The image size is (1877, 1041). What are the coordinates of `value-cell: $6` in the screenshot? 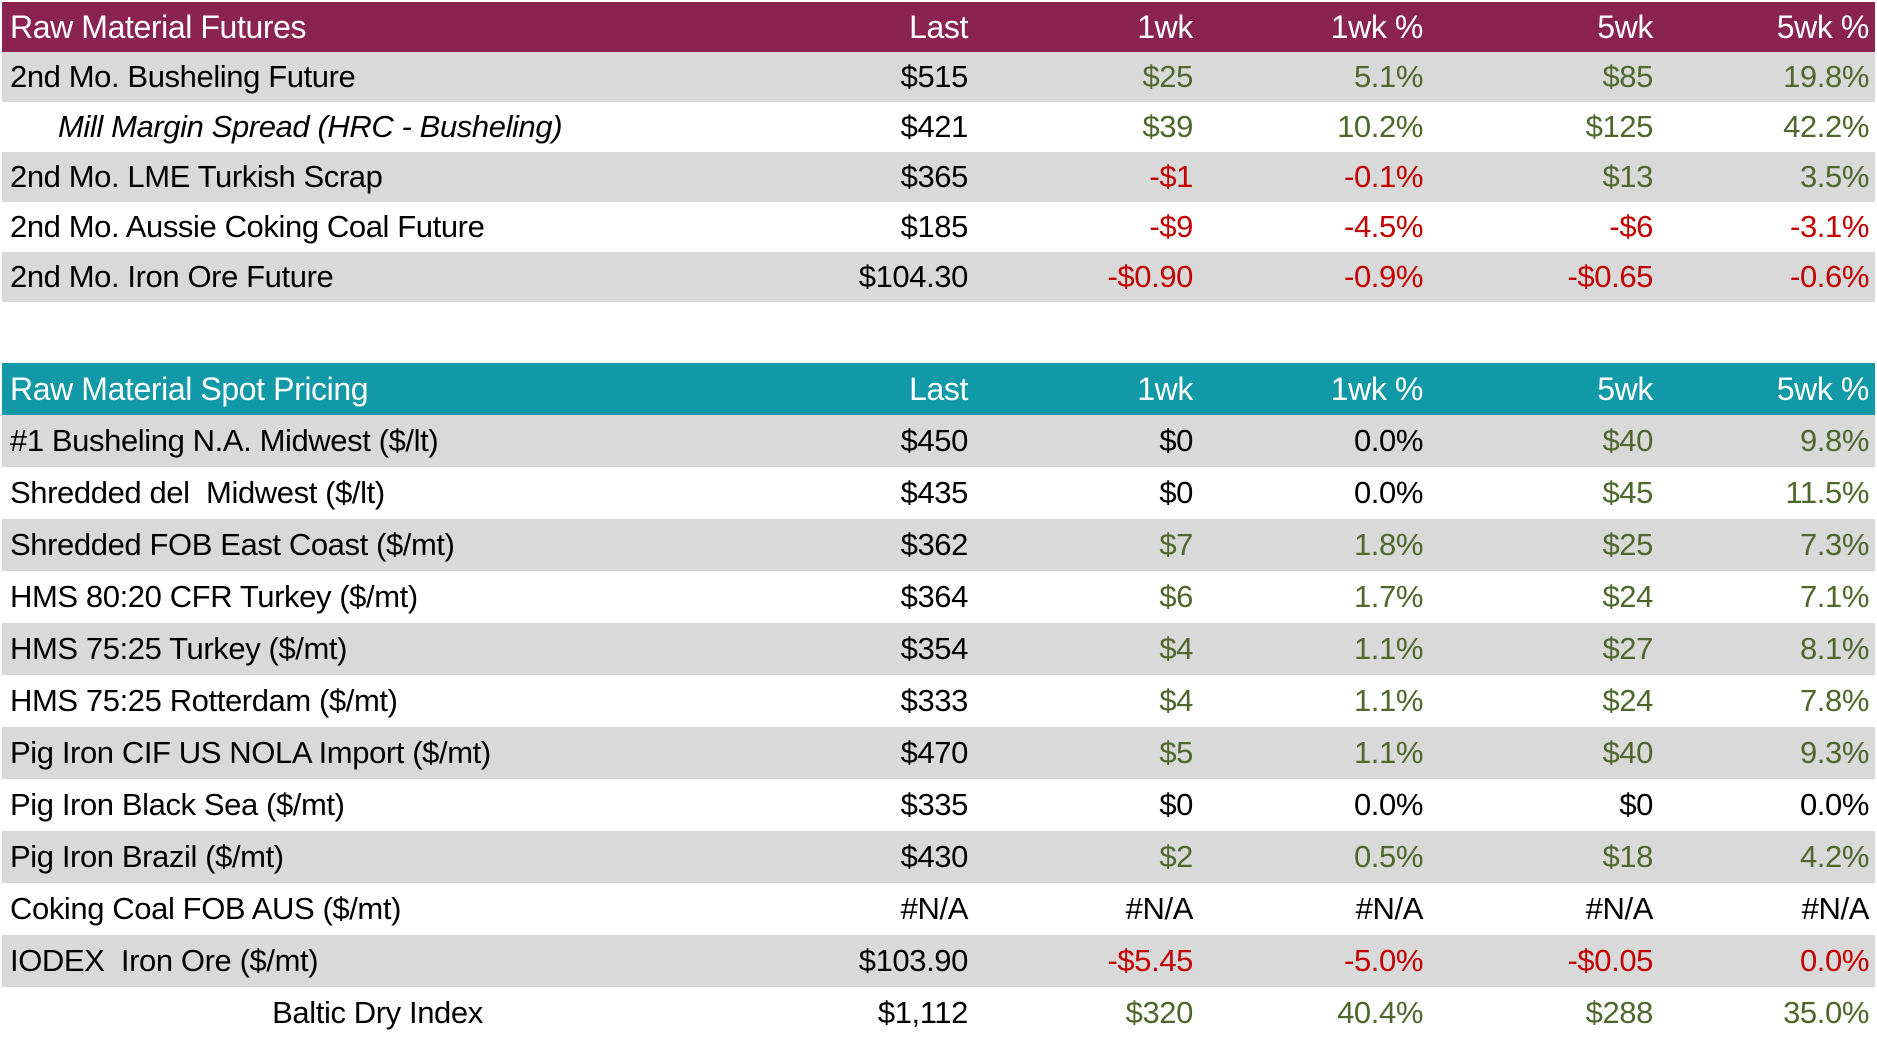 It's located at (1176, 596).